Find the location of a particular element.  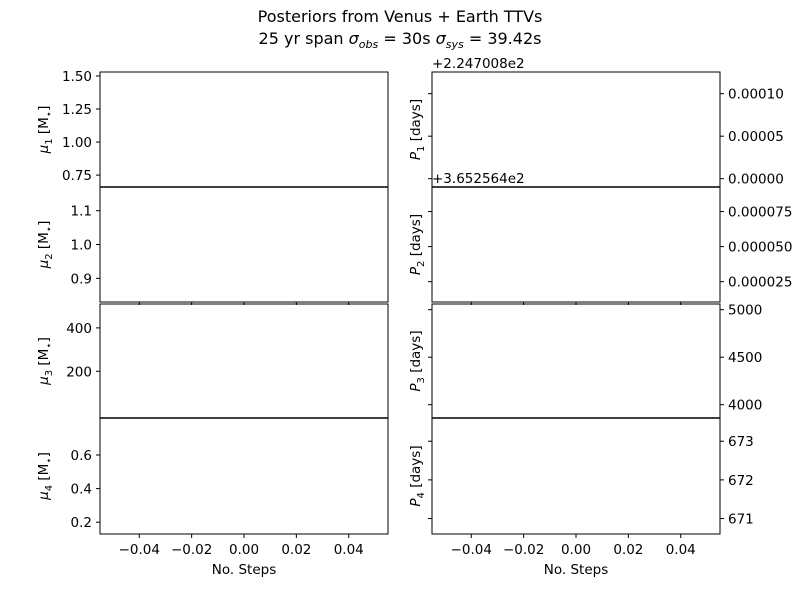

y-tick-label: 672 is located at coordinates (741, 481).